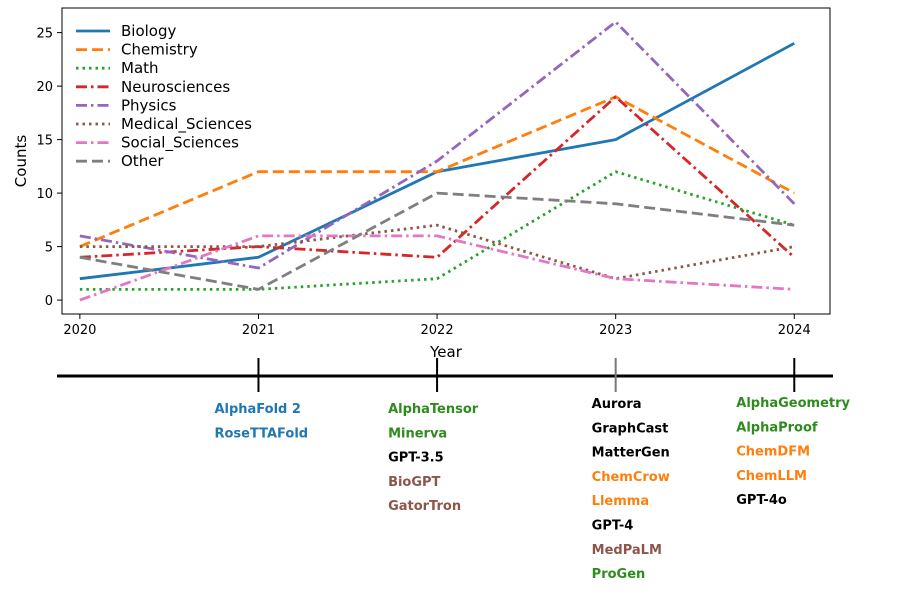 The image size is (910, 604). I want to click on series-line-medical-sciences, so click(437, 252).